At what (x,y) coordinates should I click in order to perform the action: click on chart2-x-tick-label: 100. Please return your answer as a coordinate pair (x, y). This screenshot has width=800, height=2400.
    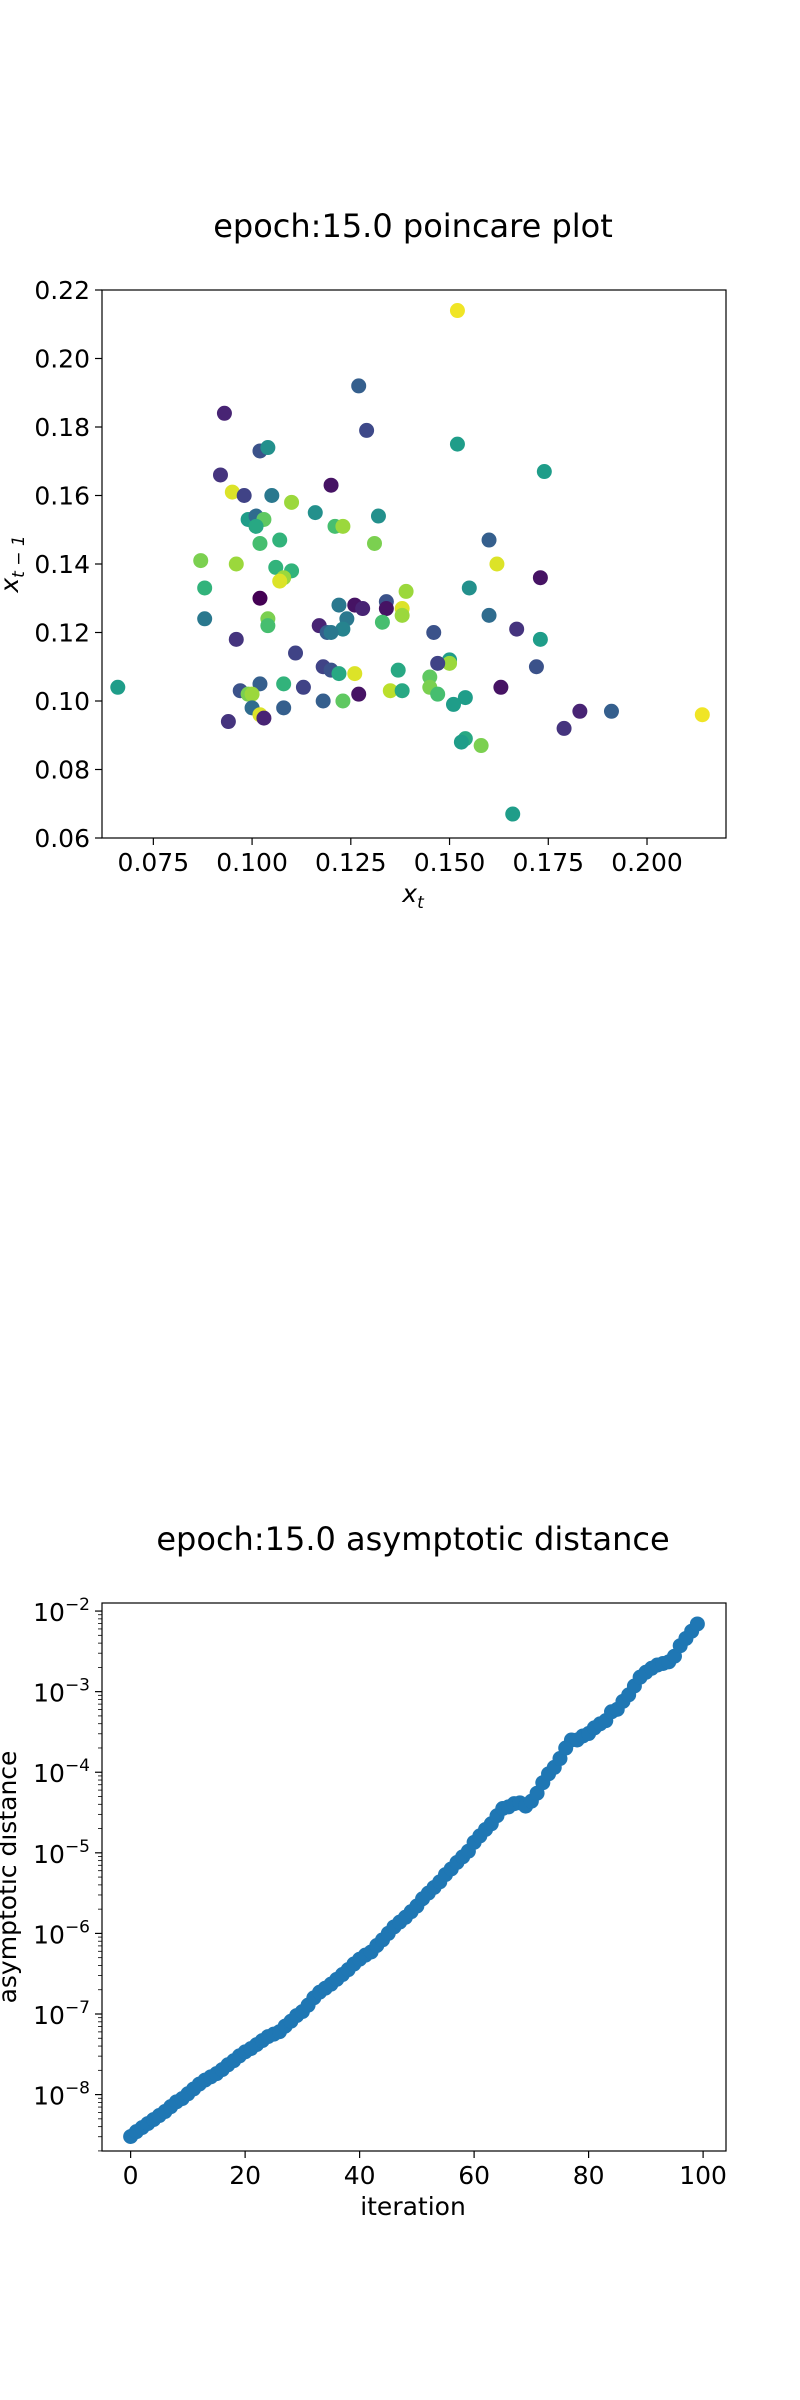
    Looking at the image, I should click on (703, 2175).